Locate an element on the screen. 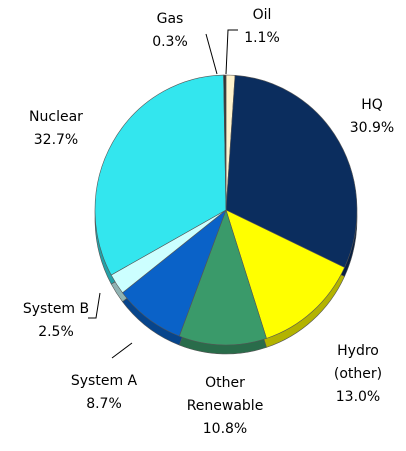  slice-label: Other Renewable 10.8% is located at coordinates (225, 406).